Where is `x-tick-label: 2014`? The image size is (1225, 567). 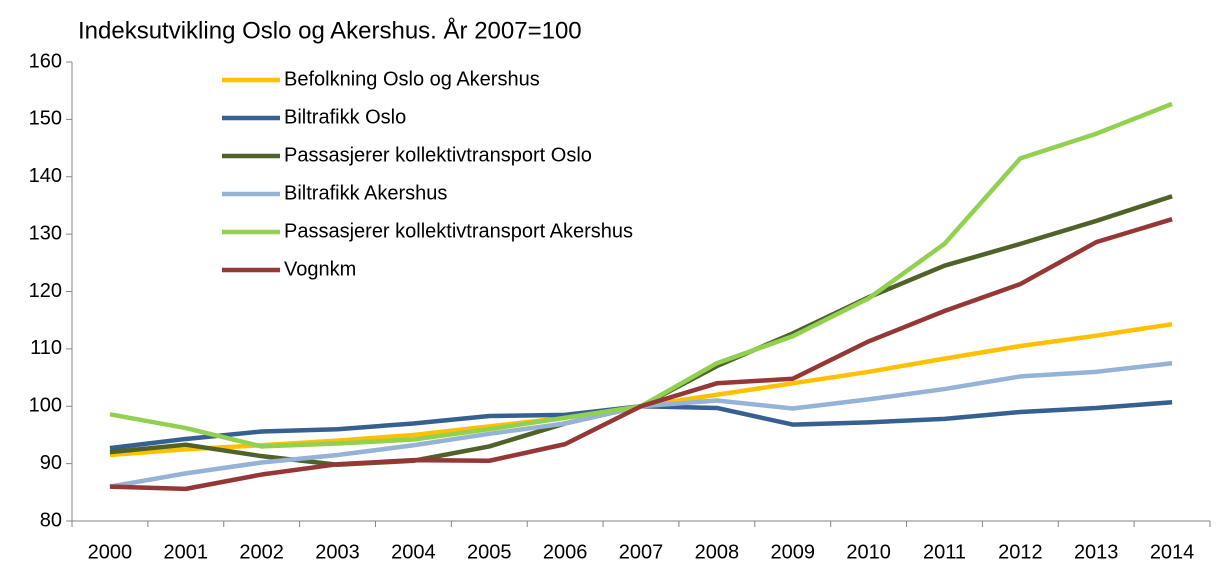
x-tick-label: 2014 is located at coordinates (1172, 552).